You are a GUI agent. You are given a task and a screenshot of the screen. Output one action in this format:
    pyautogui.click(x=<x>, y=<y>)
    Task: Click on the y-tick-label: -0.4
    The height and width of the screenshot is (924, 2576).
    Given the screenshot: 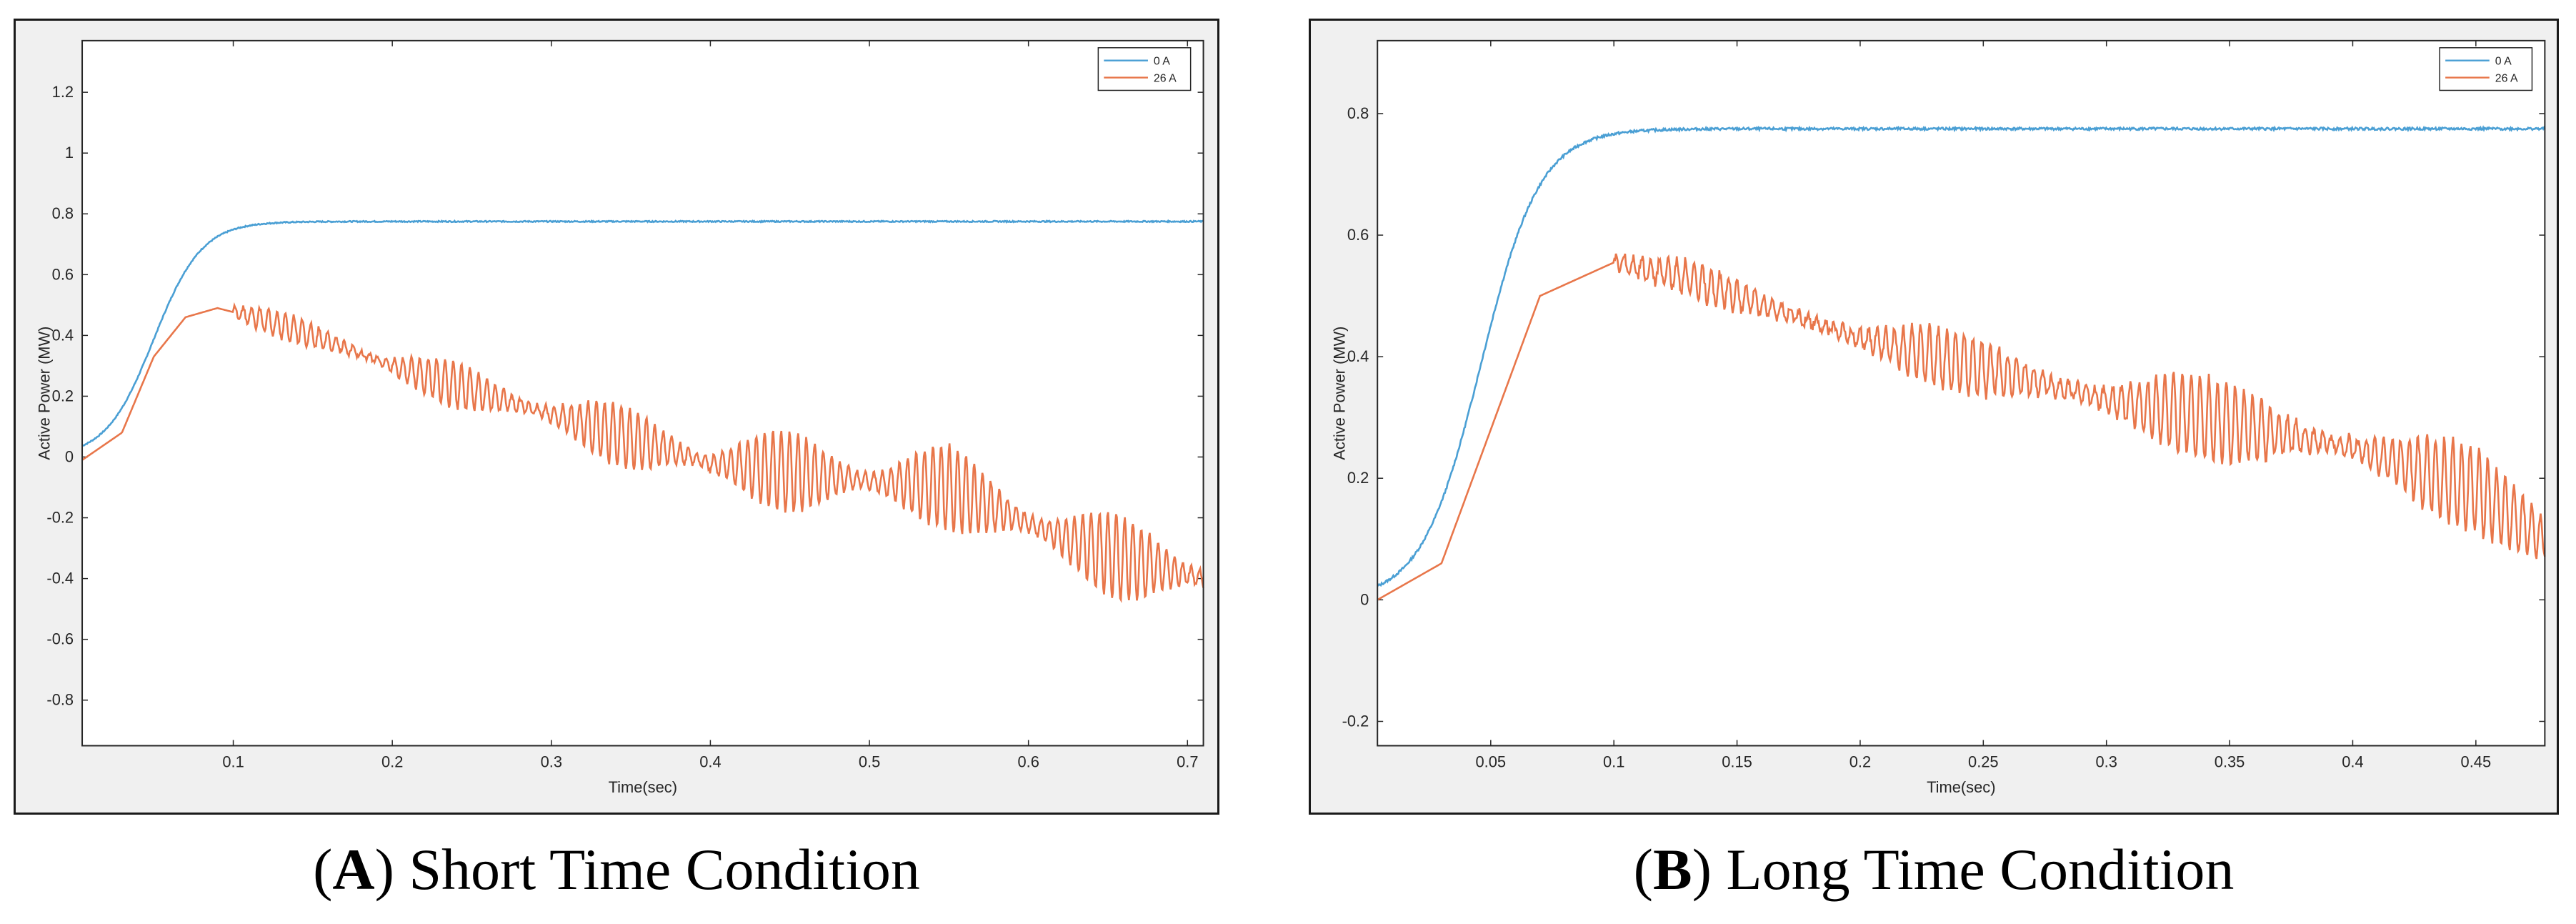 What is the action you would take?
    pyautogui.click(x=60, y=578)
    